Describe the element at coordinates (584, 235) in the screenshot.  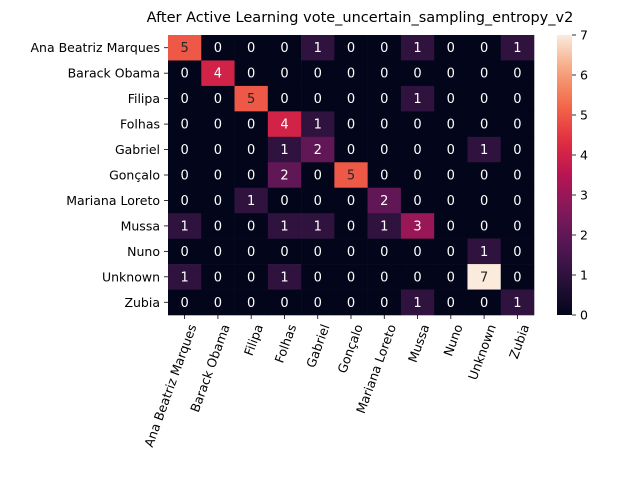
I see `colorbar-tick-label: 2` at that location.